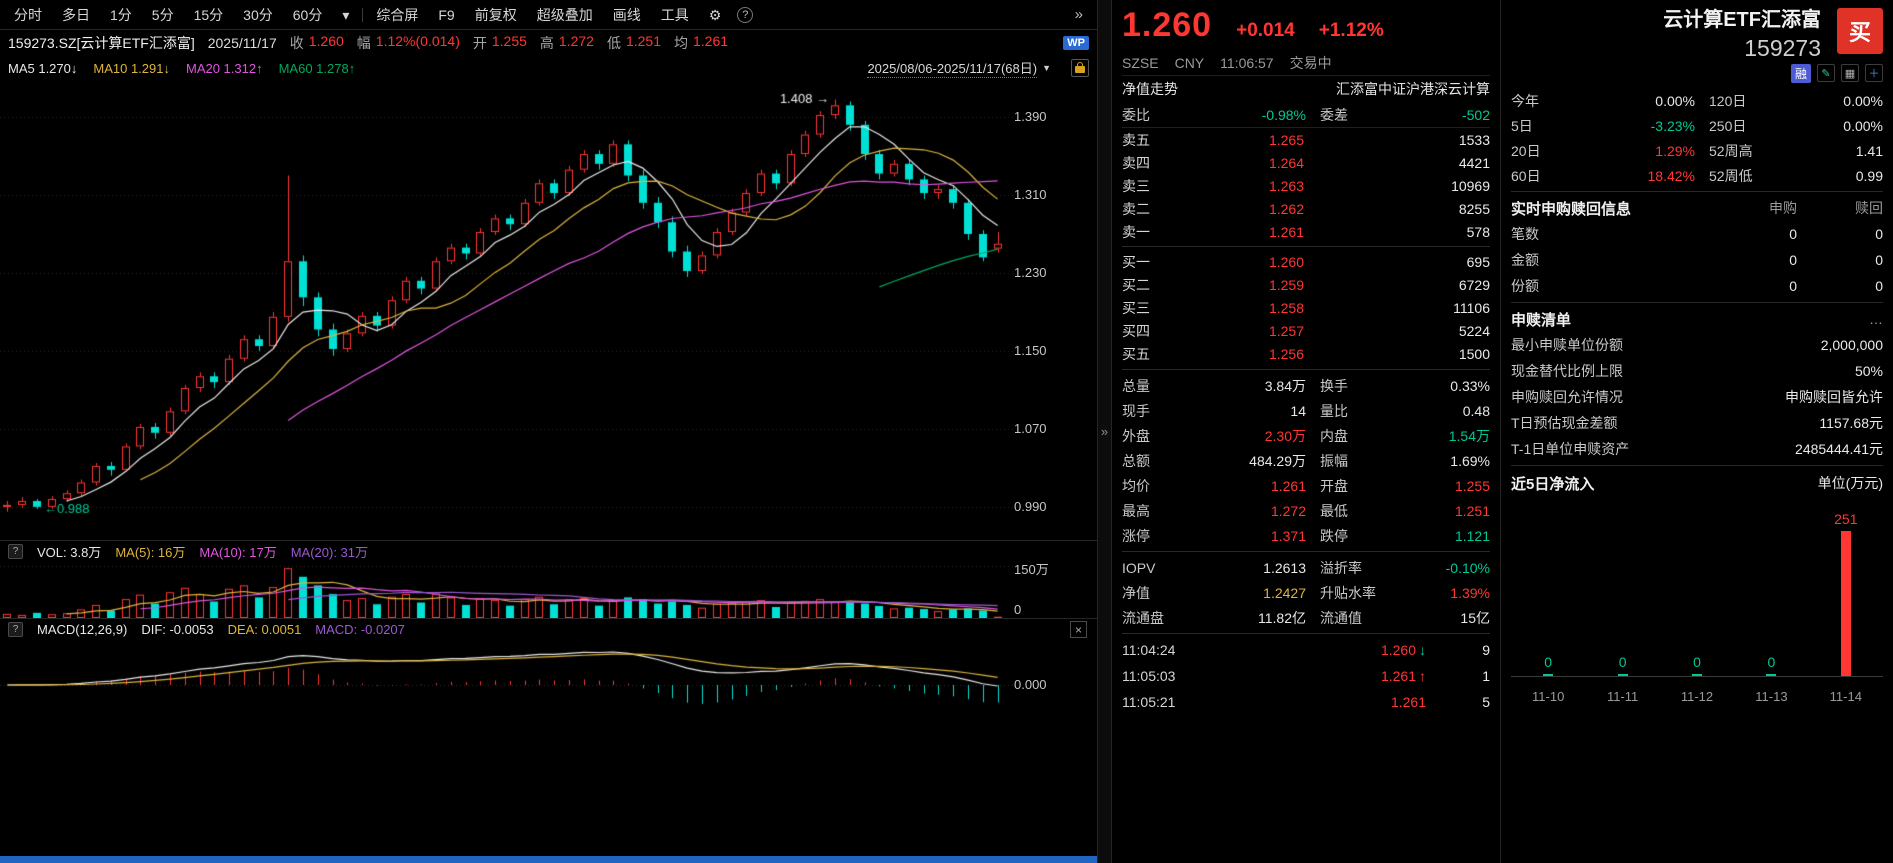 This screenshot has width=1893, height=863. Describe the element at coordinates (1306, 261) in the screenshot. I see `bid-row-1: 买一 1.260 695` at that location.